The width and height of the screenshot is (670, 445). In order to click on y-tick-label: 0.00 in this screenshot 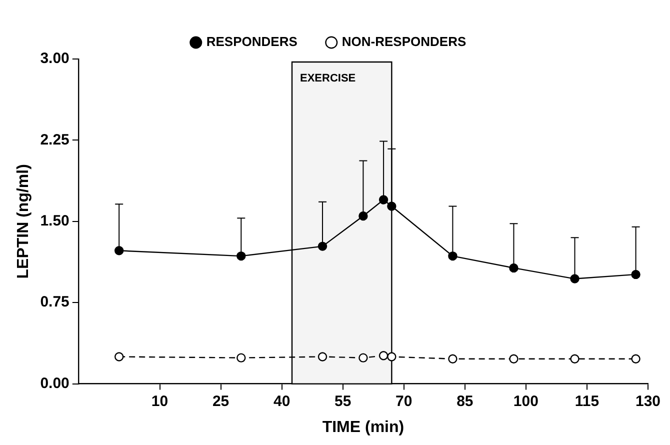, I will do `click(55, 383)`.